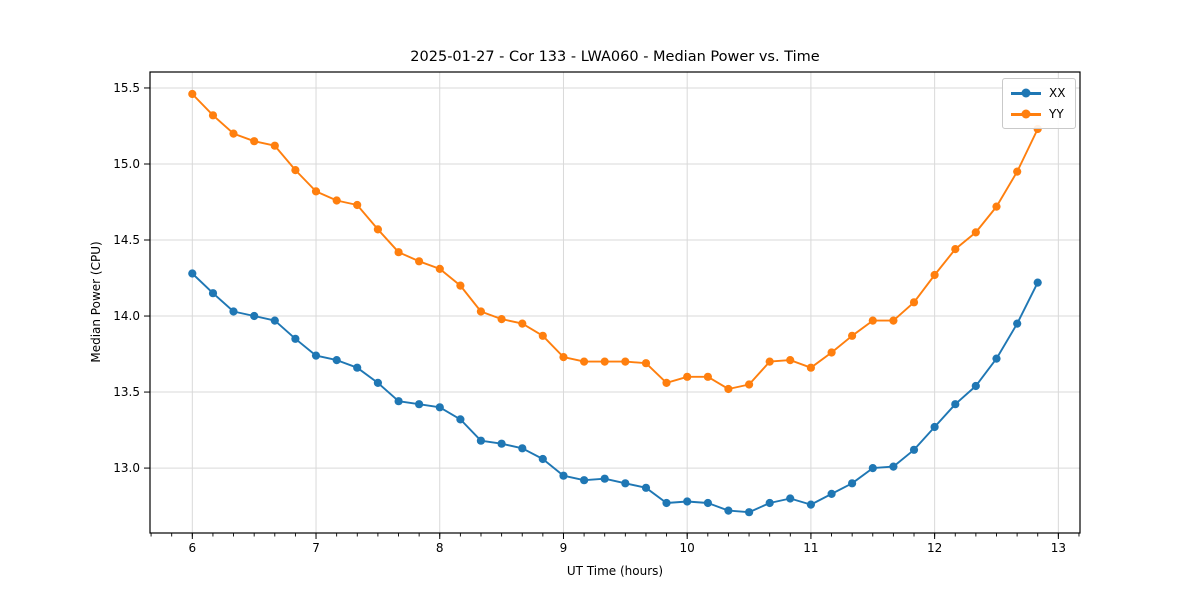 This screenshot has width=1200, height=600. Describe the element at coordinates (687, 548) in the screenshot. I see `svg-text: 10` at that location.